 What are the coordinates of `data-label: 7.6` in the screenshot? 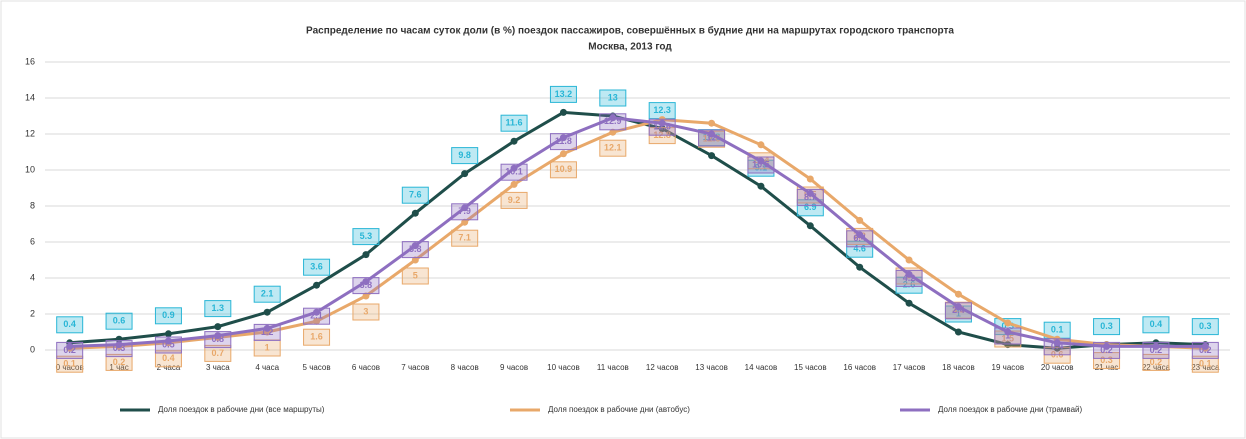 It's located at (415, 195).